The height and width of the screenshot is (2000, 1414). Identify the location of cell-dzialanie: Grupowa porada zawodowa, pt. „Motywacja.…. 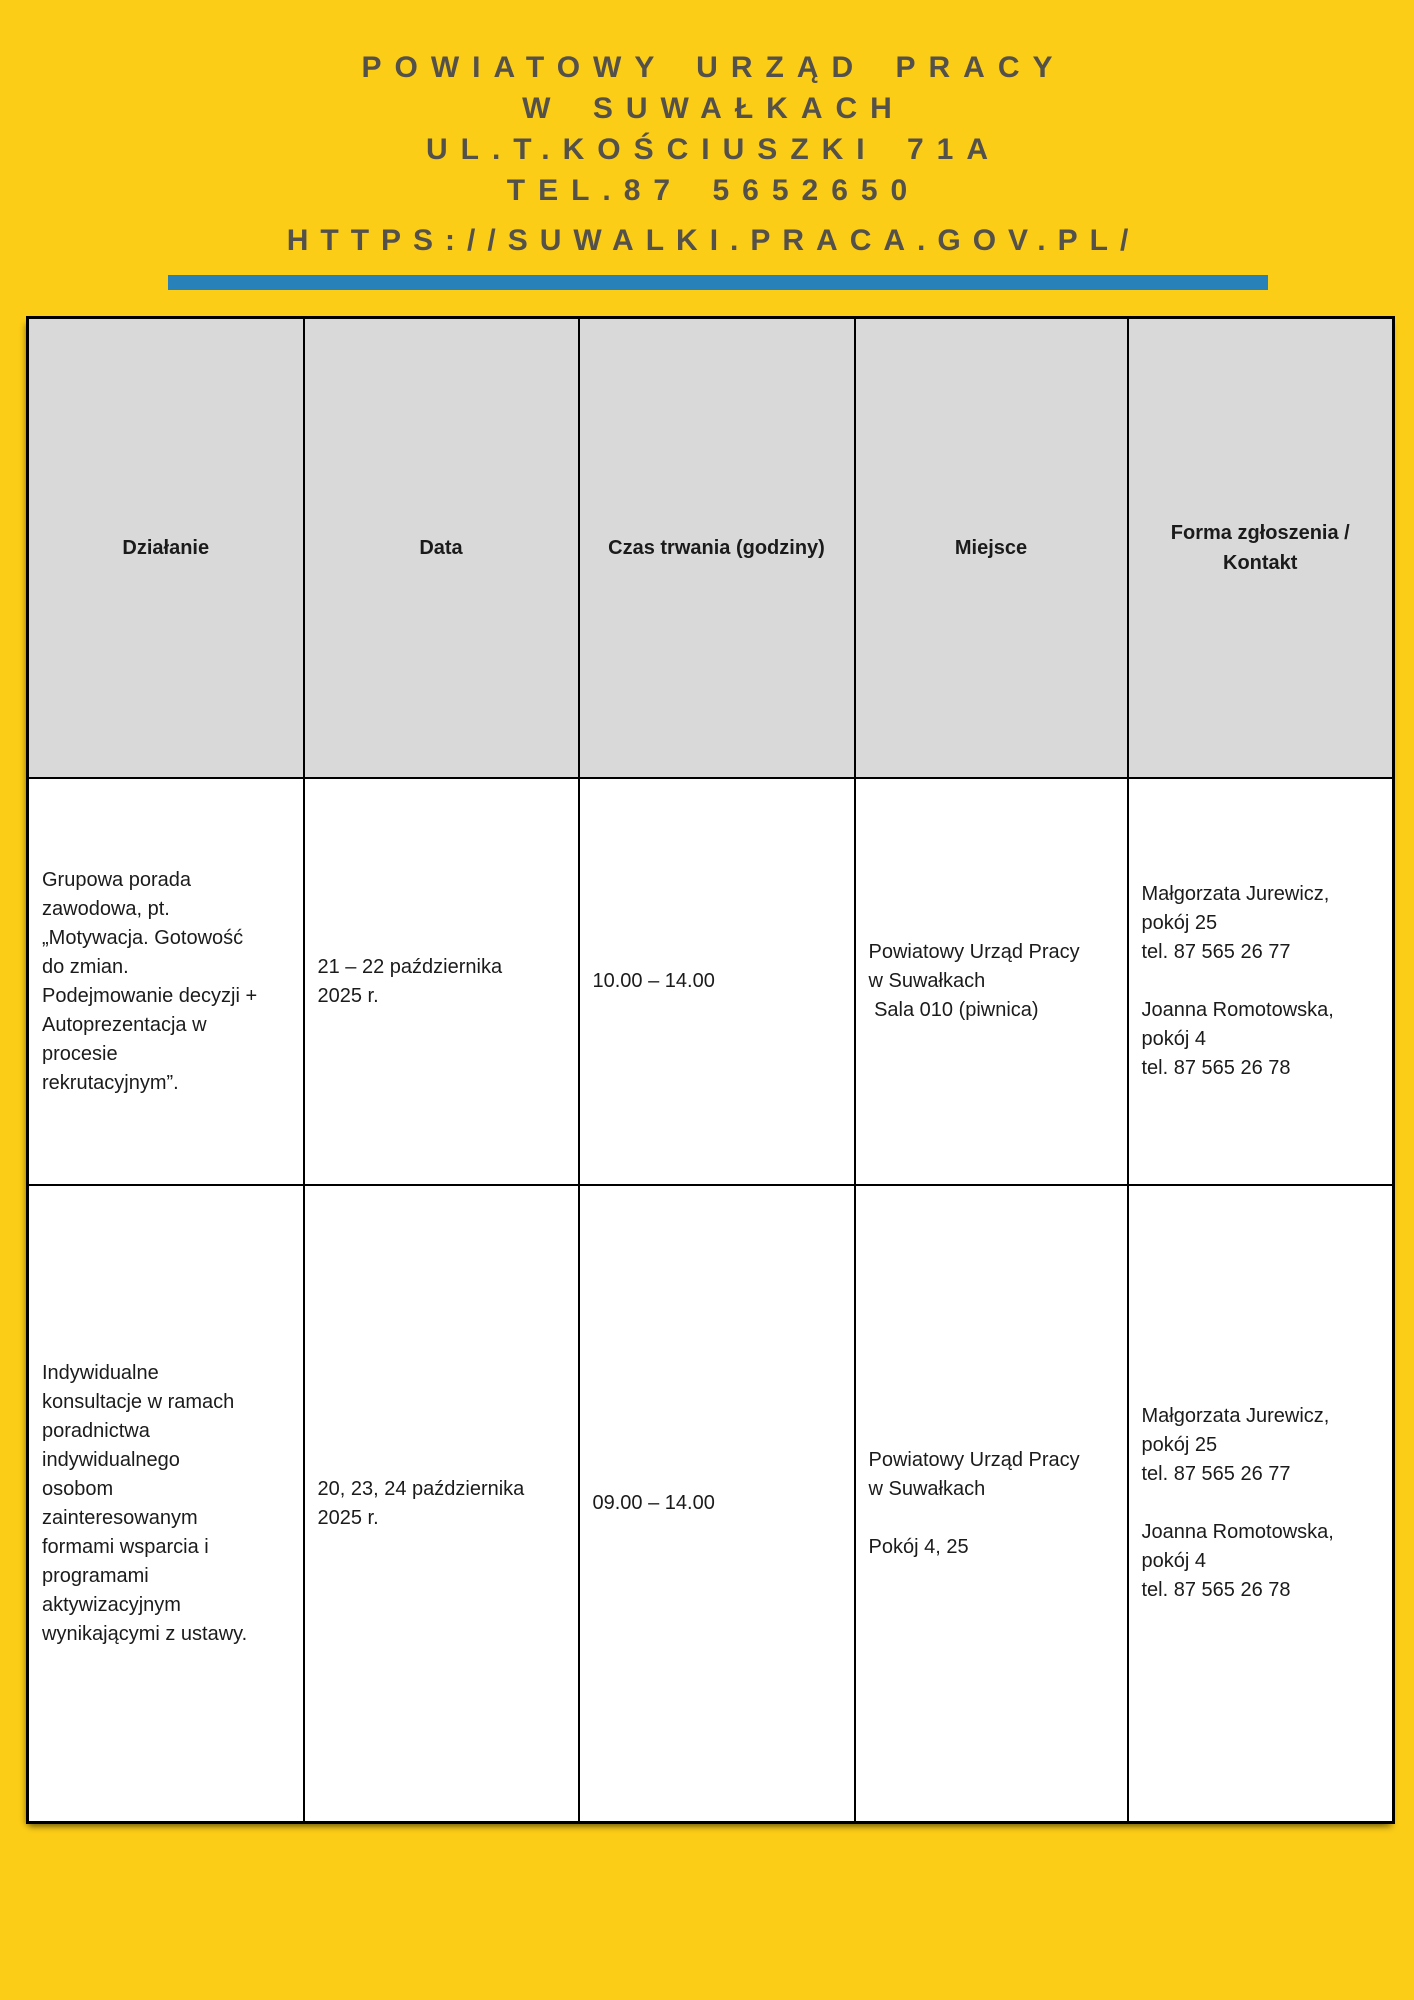
(165, 981).